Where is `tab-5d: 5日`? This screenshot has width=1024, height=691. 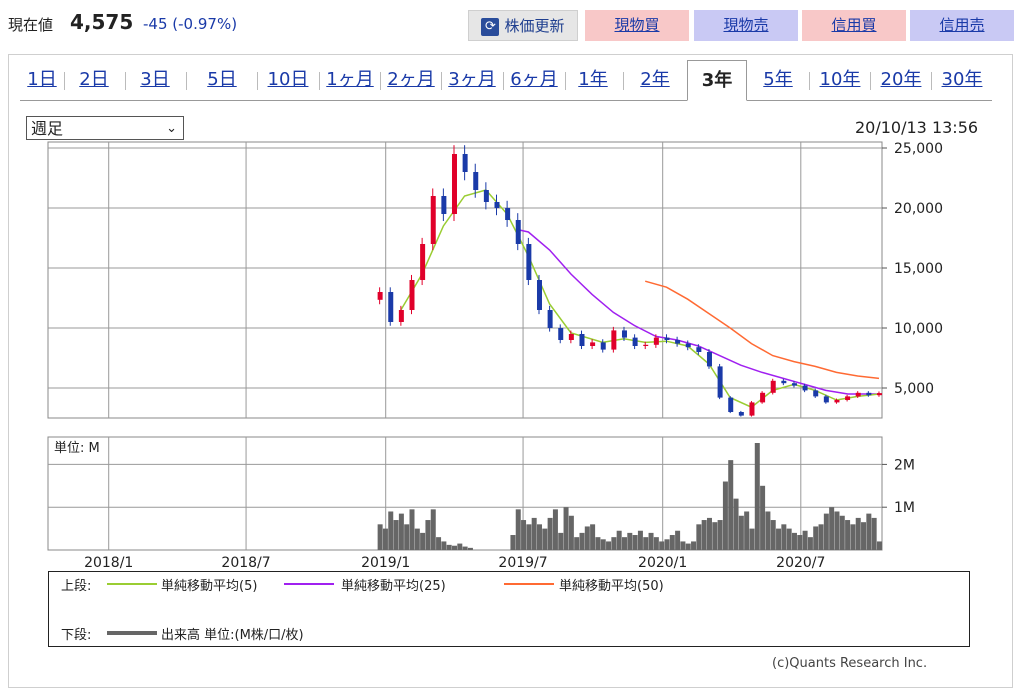 tab-5d: 5日 is located at coordinates (222, 79).